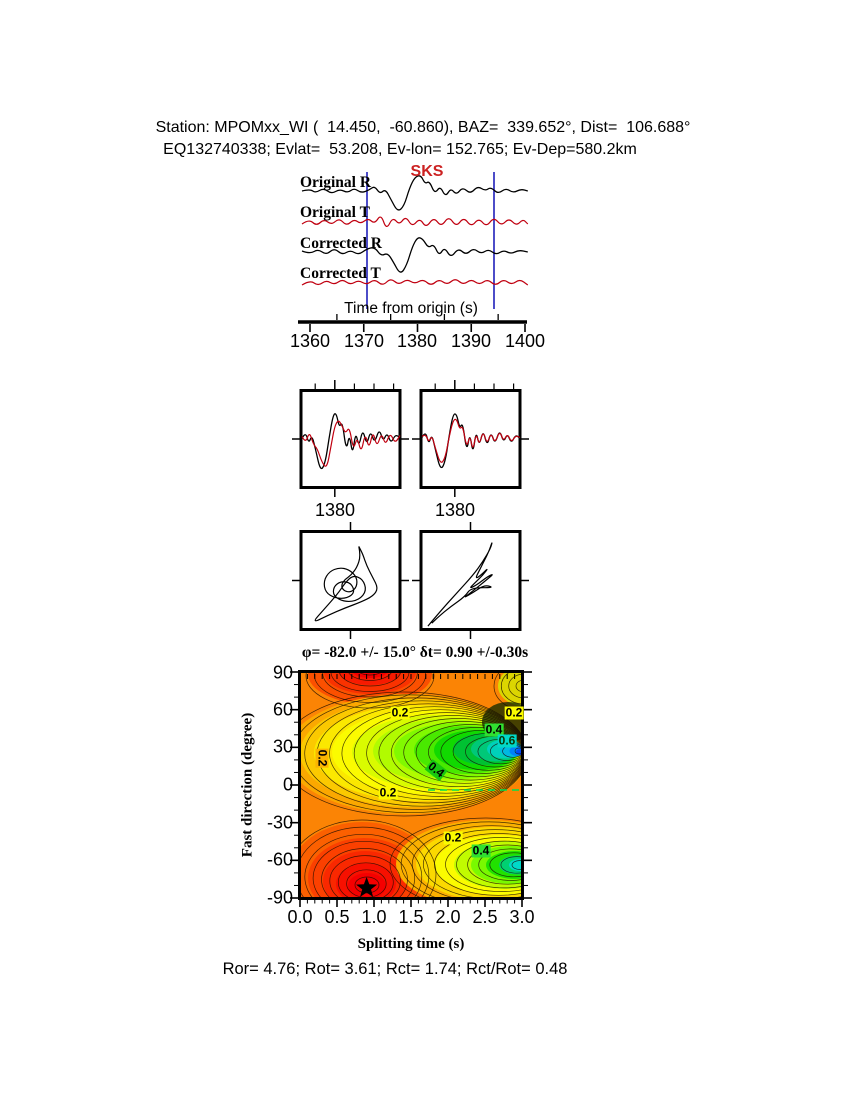  Describe the element at coordinates (279, 897) in the screenshot. I see `ytick--90: -90` at that location.